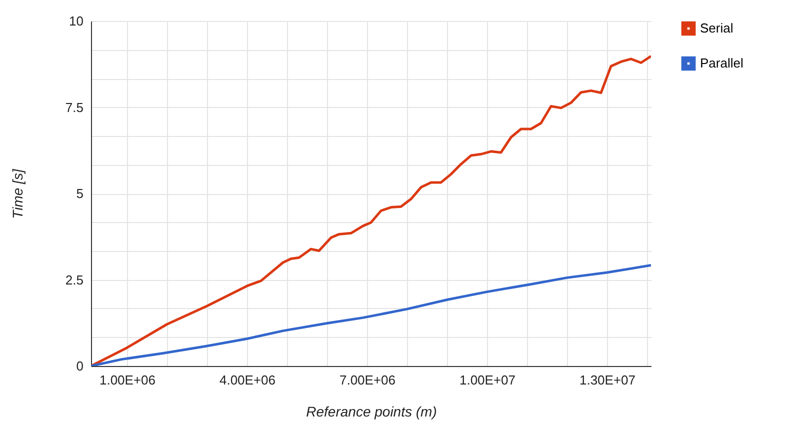 This screenshot has width=798, height=444. Describe the element at coordinates (80, 366) in the screenshot. I see `y-tick-label: 0` at that location.